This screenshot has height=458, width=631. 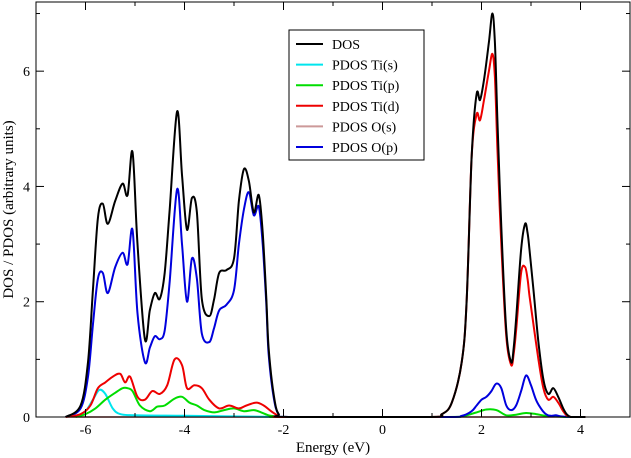 What do you see at coordinates (366, 86) in the screenshot?
I see `legend-label: PDOS Ti(p)` at bounding box center [366, 86].